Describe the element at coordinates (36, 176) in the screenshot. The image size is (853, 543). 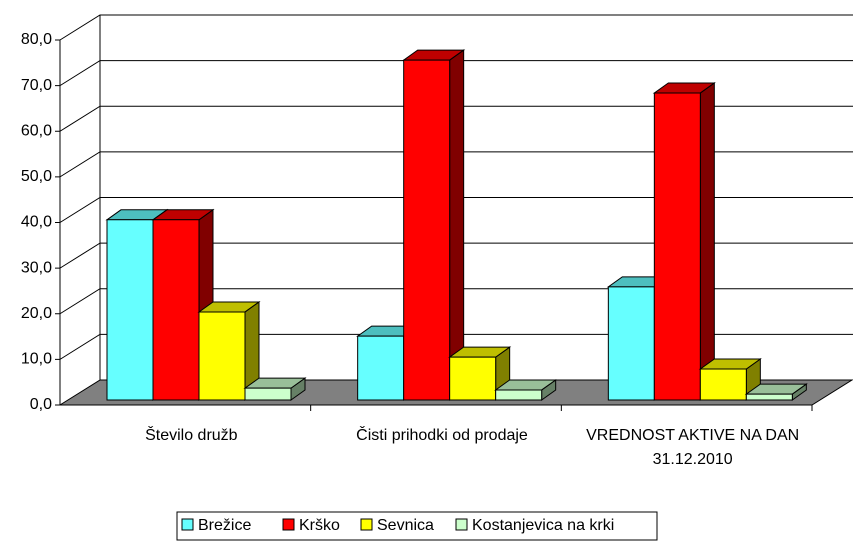
I see `y-tick-label: 50,0` at that location.